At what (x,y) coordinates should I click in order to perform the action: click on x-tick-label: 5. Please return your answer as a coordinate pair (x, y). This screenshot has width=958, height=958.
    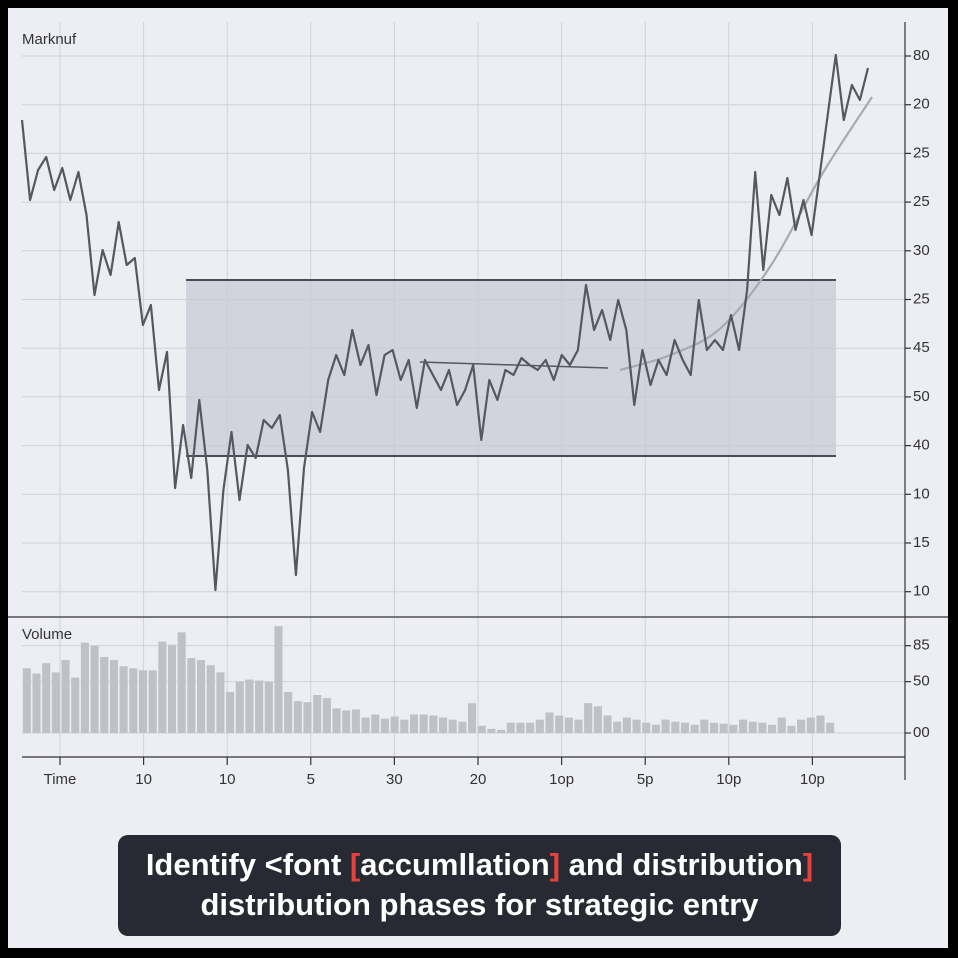
    Looking at the image, I should click on (311, 779).